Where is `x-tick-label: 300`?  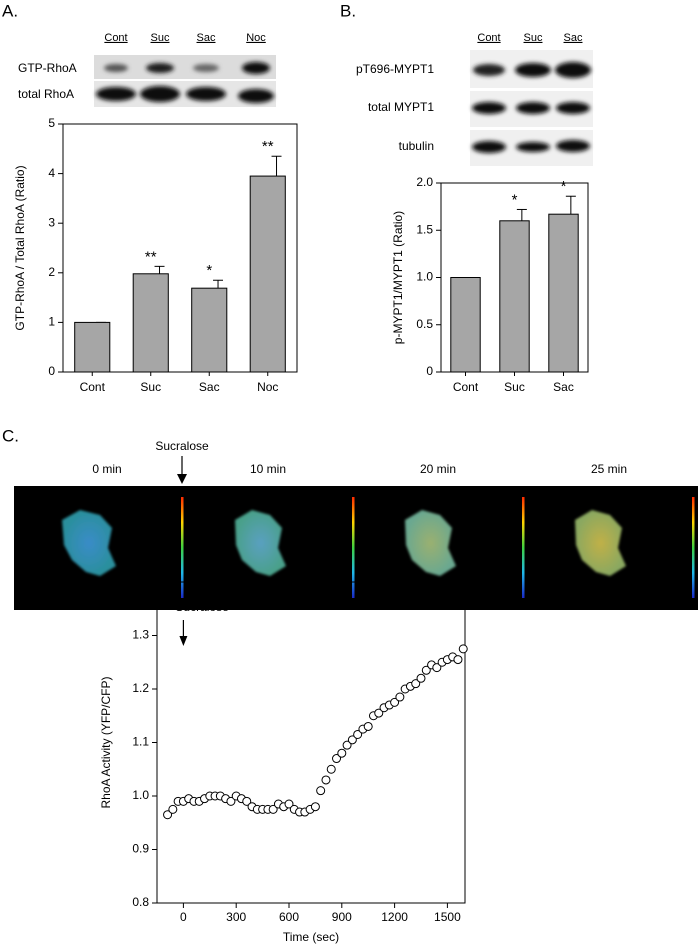
x-tick-label: 300 is located at coordinates (236, 917).